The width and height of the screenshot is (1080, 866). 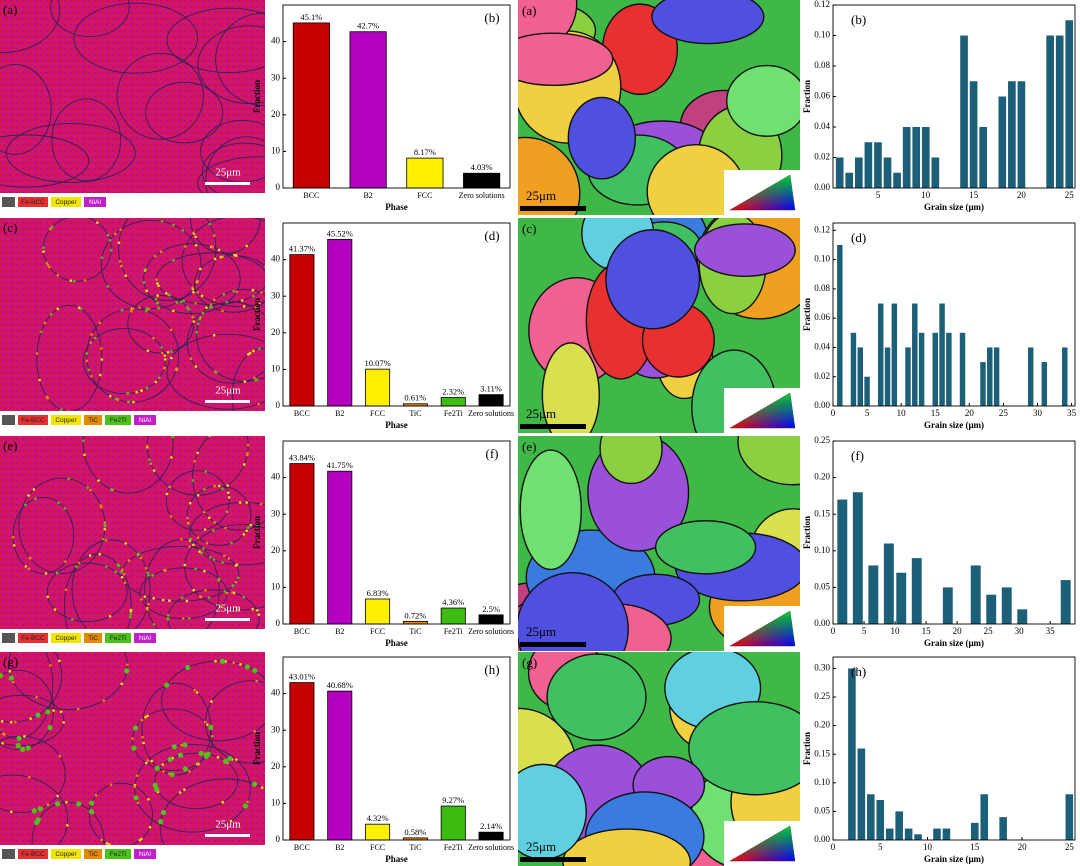 What do you see at coordinates (415, 832) in the screenshot?
I see `value-label: 0.58%` at bounding box center [415, 832].